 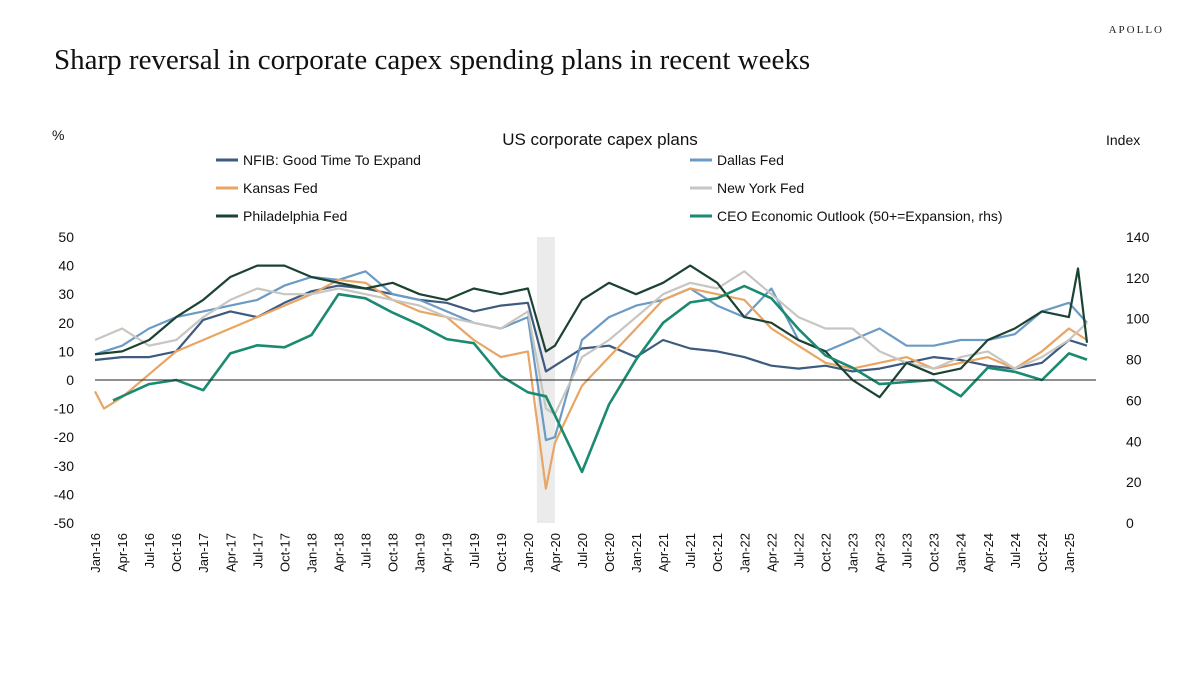 What do you see at coordinates (332, 160) in the screenshot?
I see `legend-label: NFIB: Good Time To Expand` at bounding box center [332, 160].